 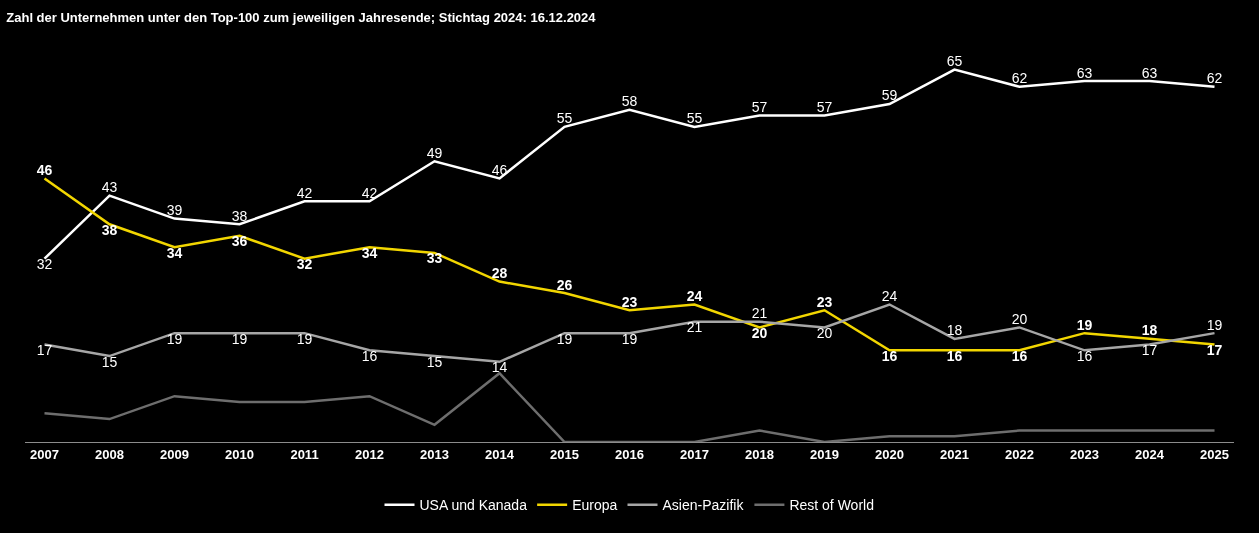 What do you see at coordinates (1084, 454) in the screenshot?
I see `x-tick-label: 2023` at bounding box center [1084, 454].